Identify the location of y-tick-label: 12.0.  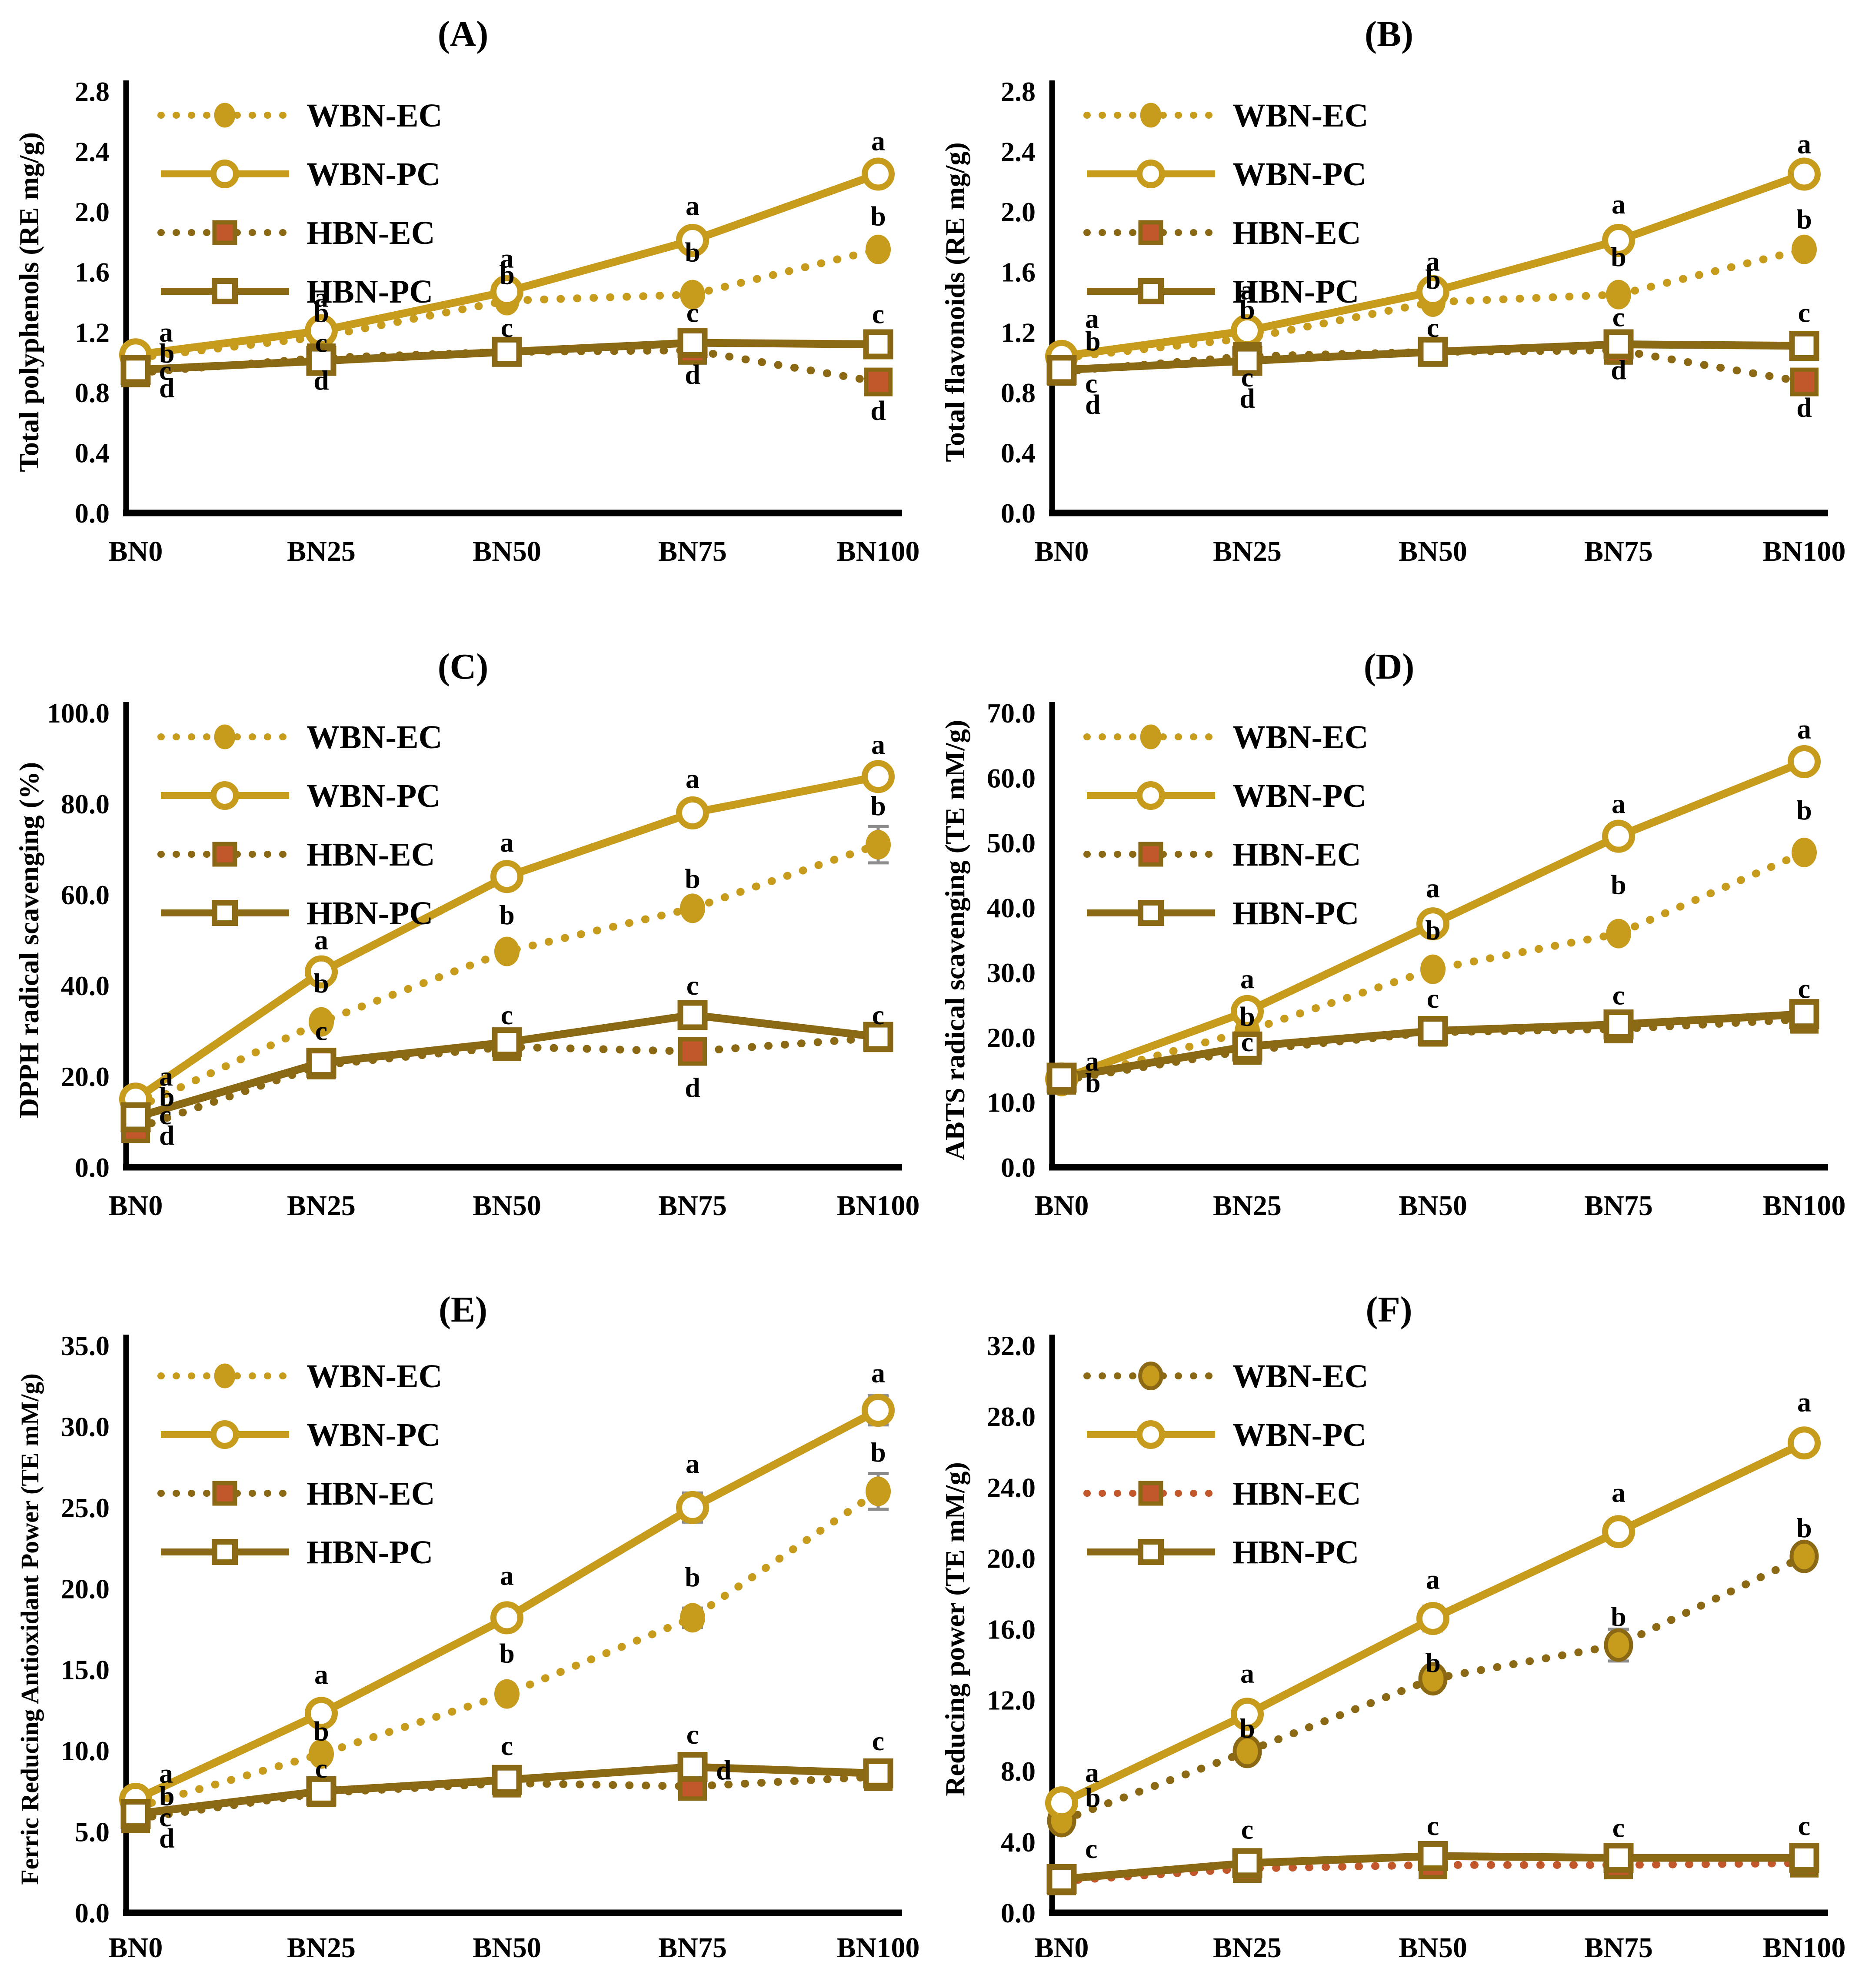
(1011, 1701).